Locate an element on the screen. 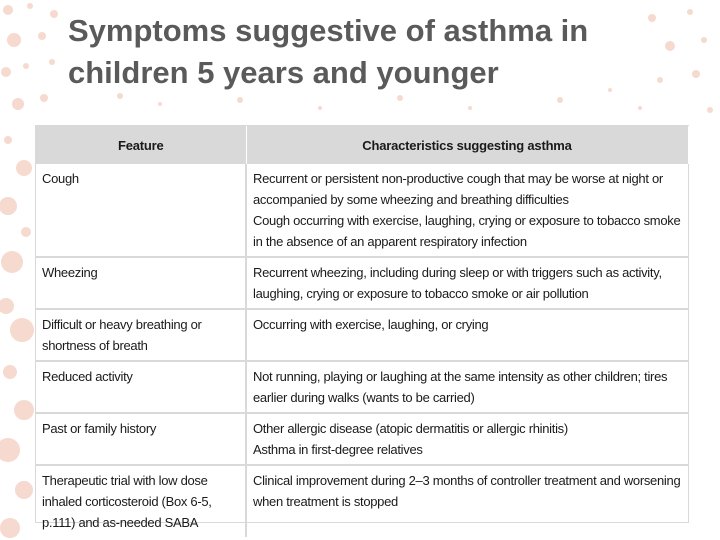 The height and width of the screenshot is (540, 720). feature-text: Wheezing is located at coordinates (70, 272).